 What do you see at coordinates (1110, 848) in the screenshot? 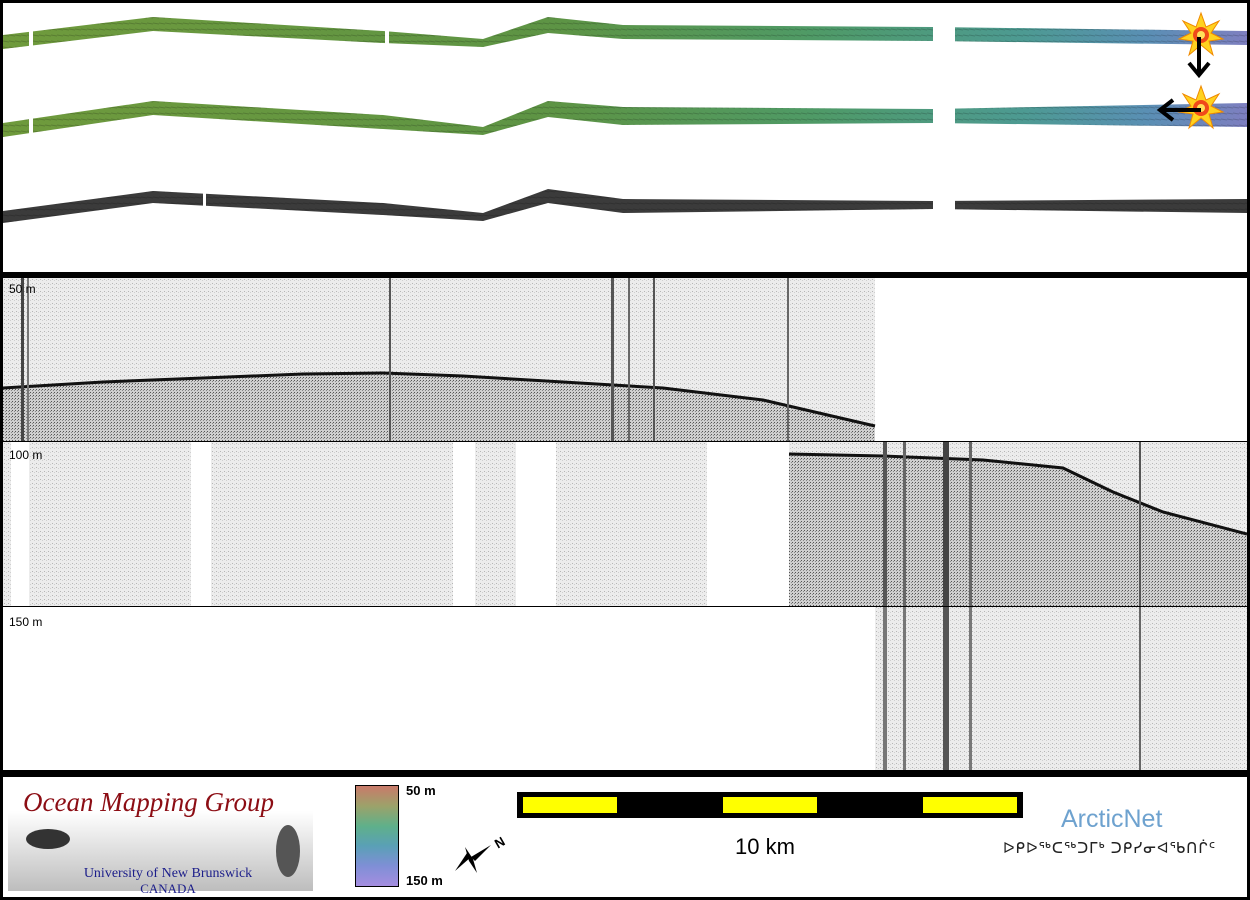
I see `arcticnet-syllabics: ᐅᑭᐅᖅᑕᖅᑐᒥᒃ ᑐᑭᓯᓂᐊᖃᑎᒌᑦ` at bounding box center [1110, 848].